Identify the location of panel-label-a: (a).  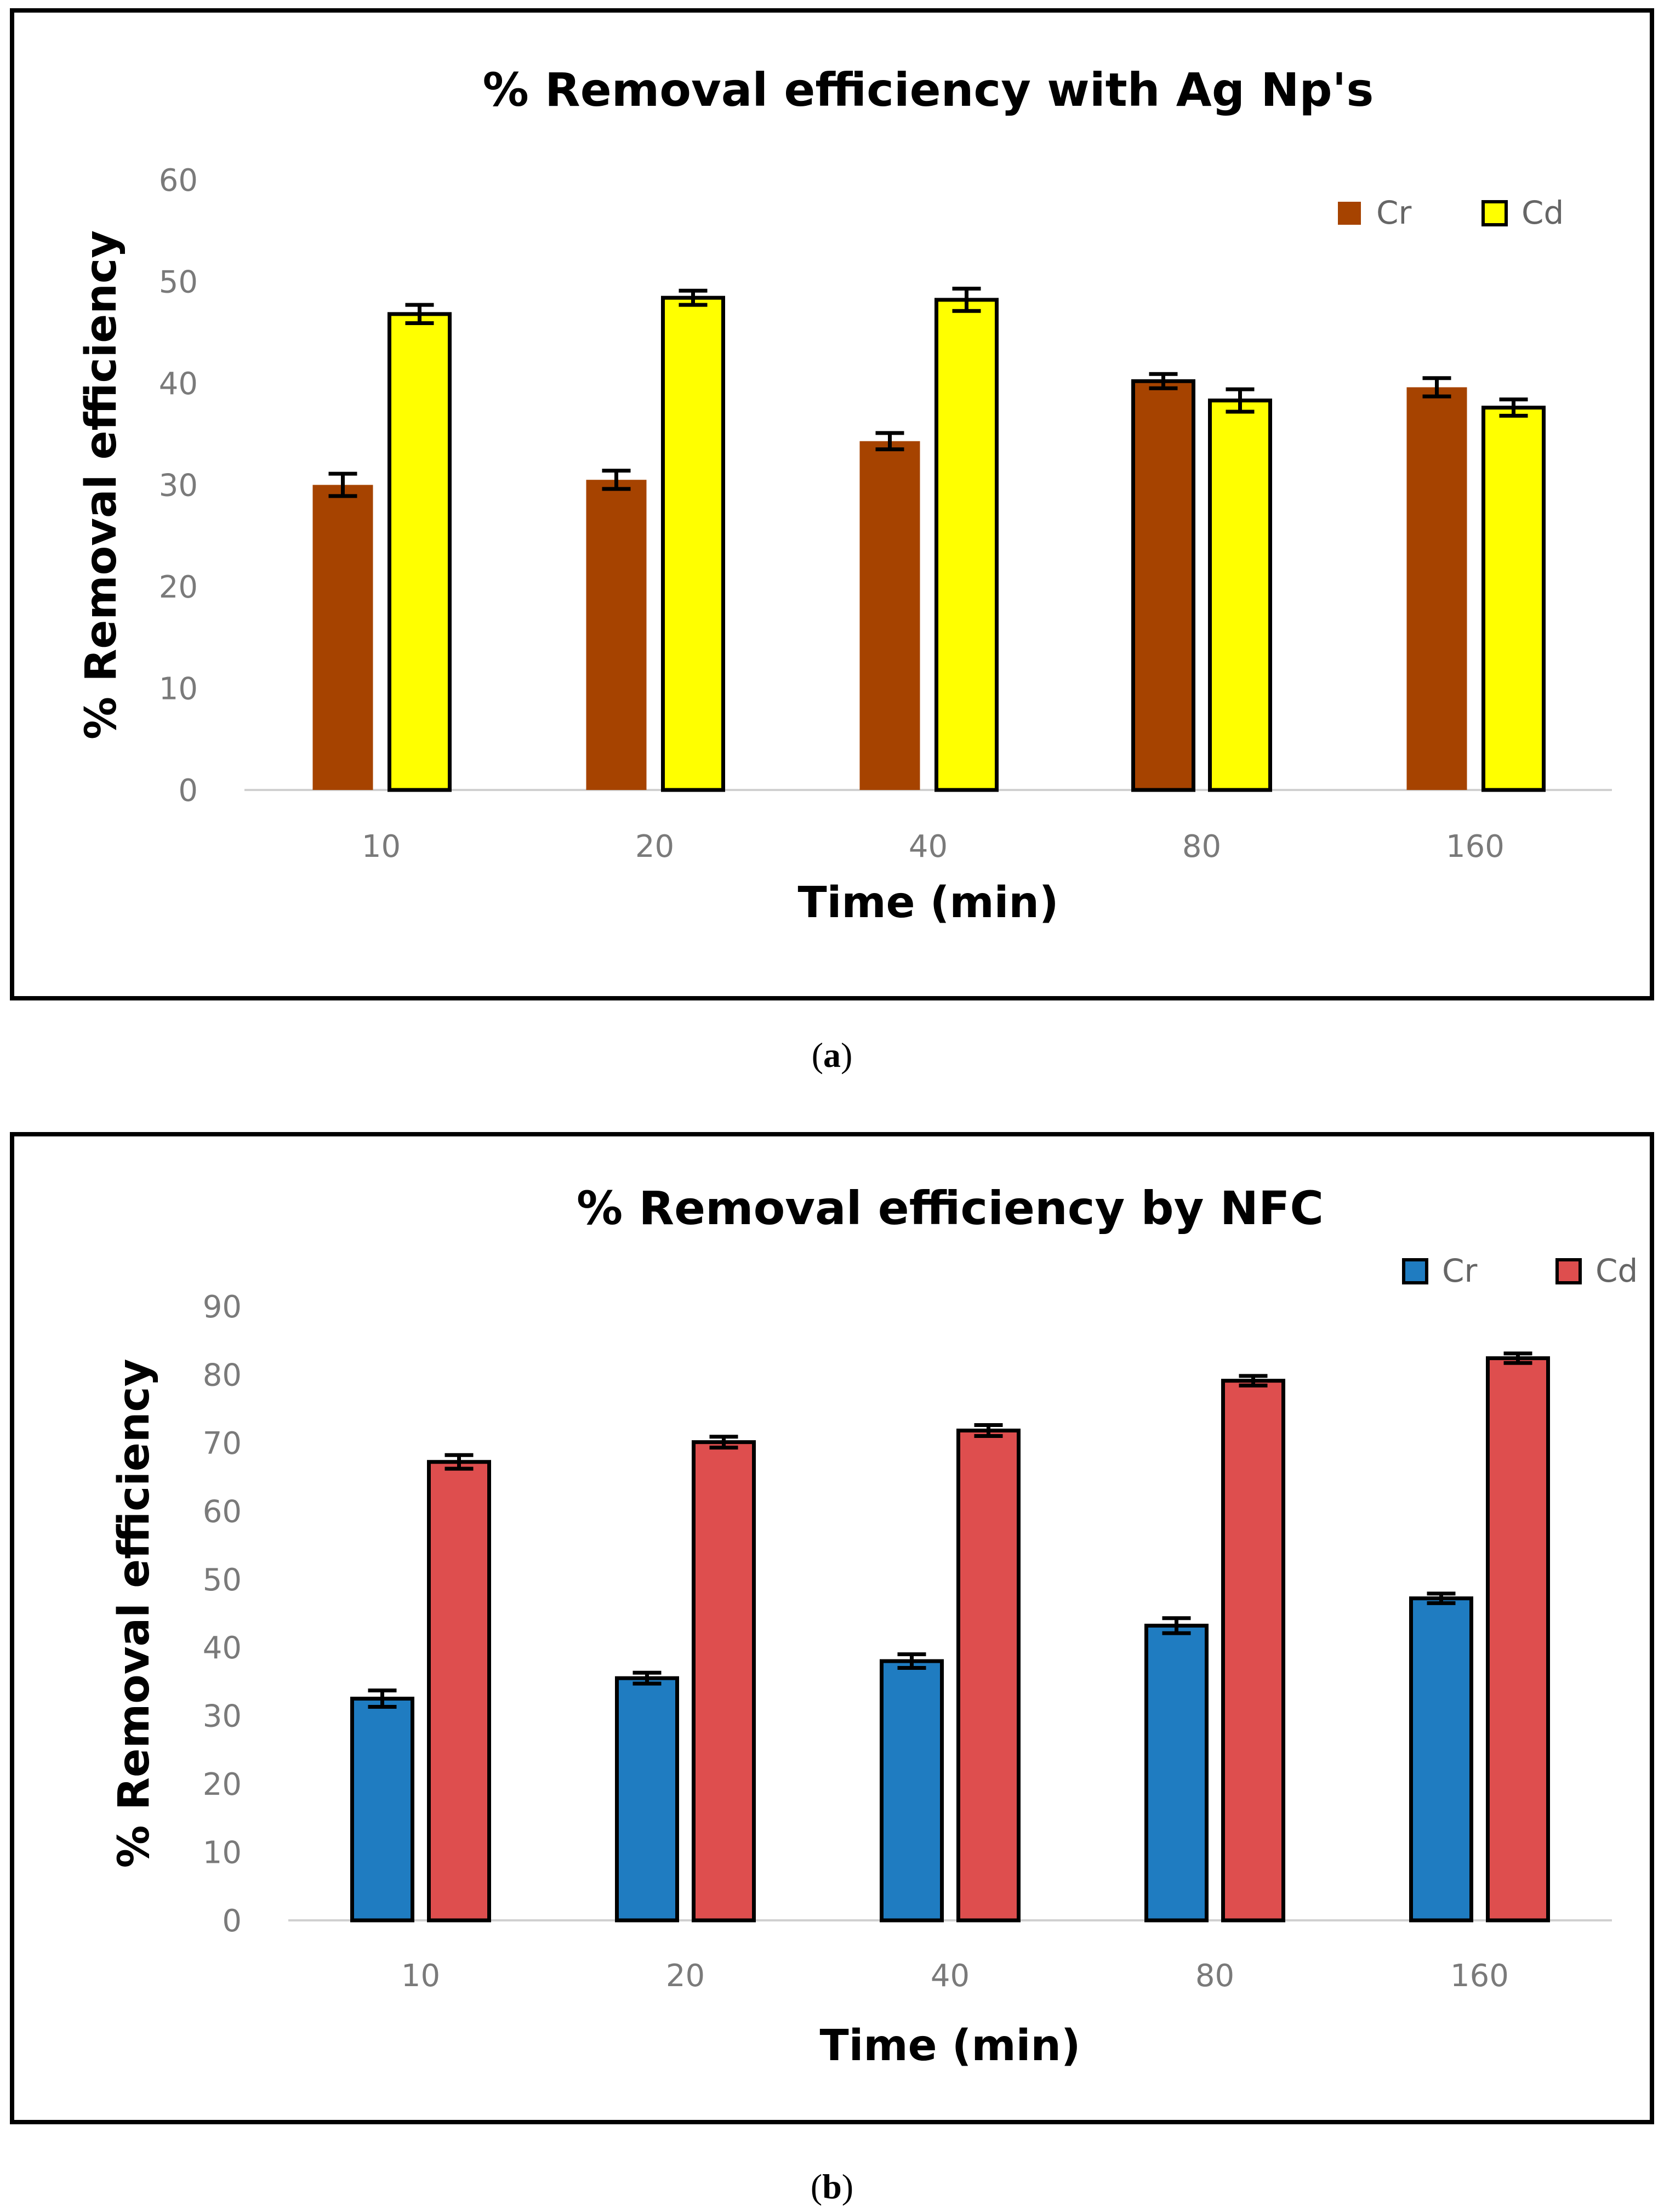
(832, 1055).